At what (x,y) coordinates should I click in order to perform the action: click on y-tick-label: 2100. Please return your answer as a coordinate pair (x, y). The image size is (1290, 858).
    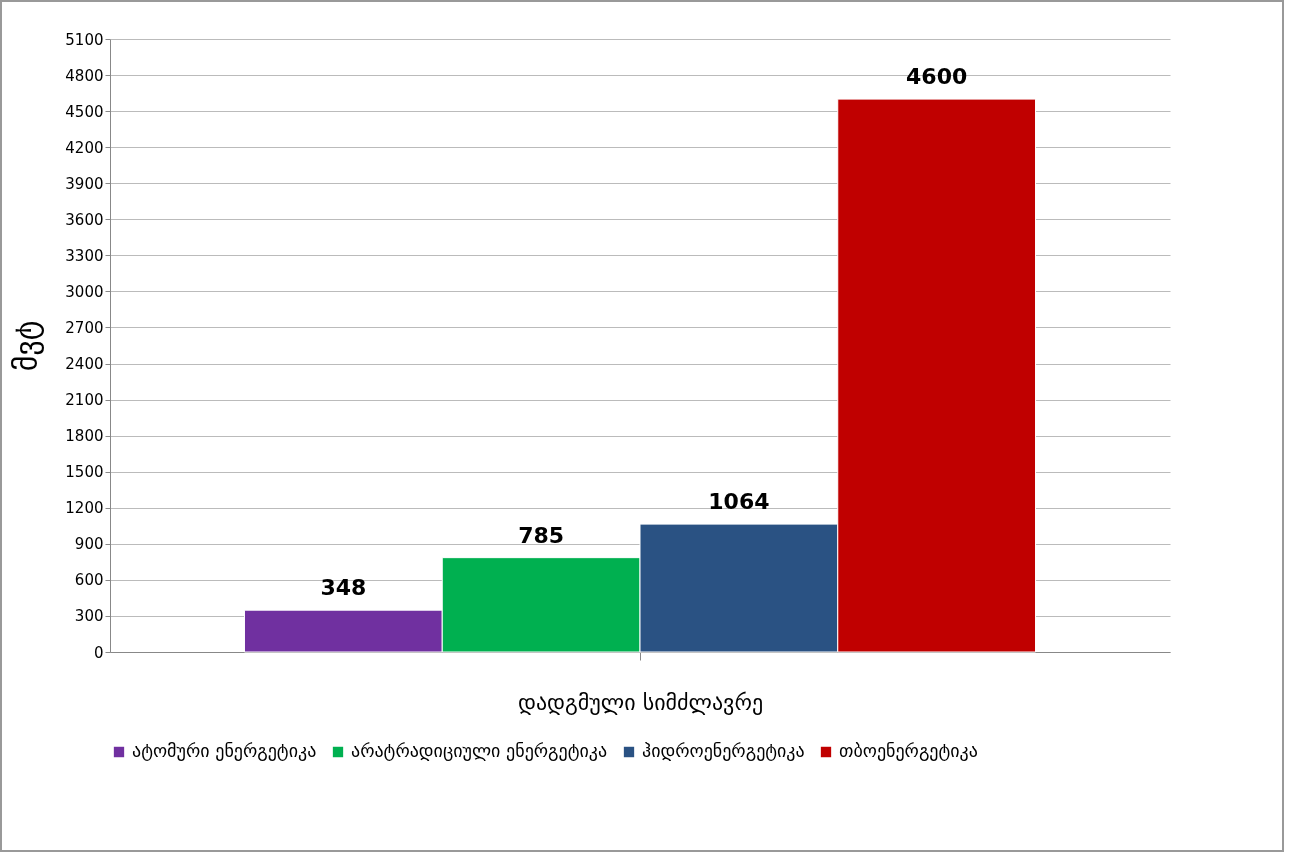
    Looking at the image, I should click on (84, 400).